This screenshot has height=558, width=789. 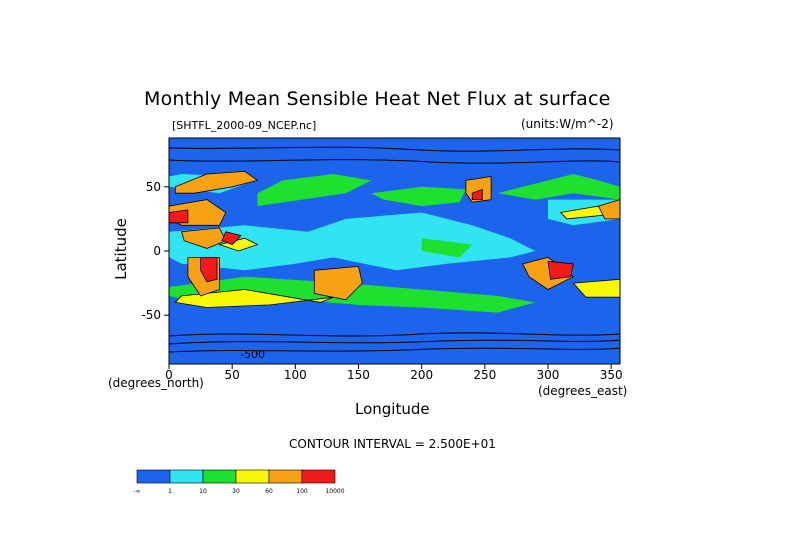 What do you see at coordinates (151, 315) in the screenshot?
I see `y-tick-label--50: -50` at bounding box center [151, 315].